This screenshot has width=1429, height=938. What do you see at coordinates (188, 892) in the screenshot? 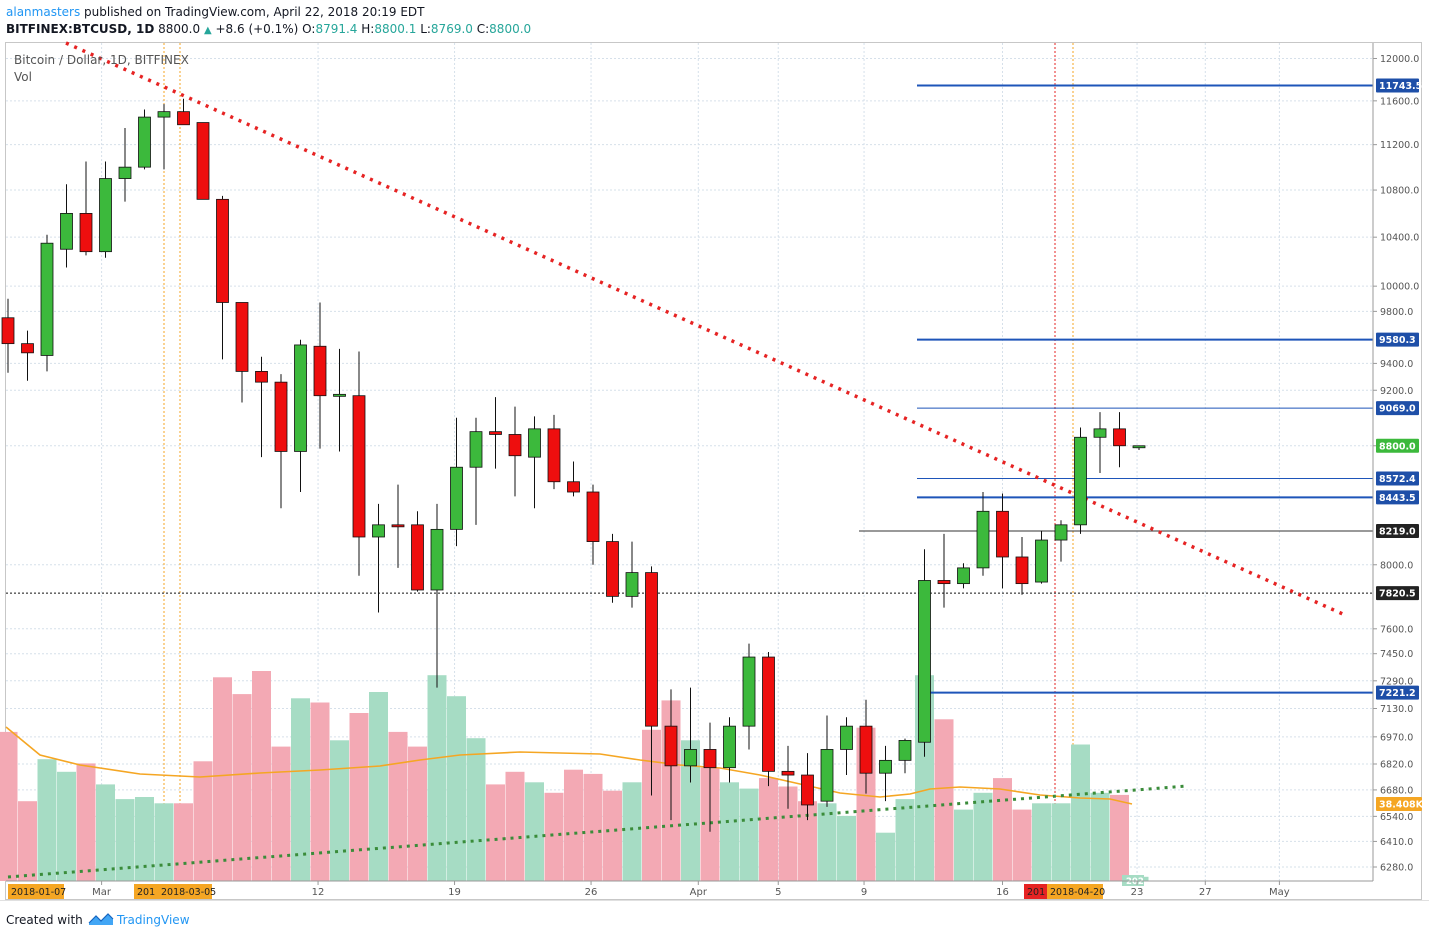
I see `date-label: 2018-03-05` at bounding box center [188, 892].